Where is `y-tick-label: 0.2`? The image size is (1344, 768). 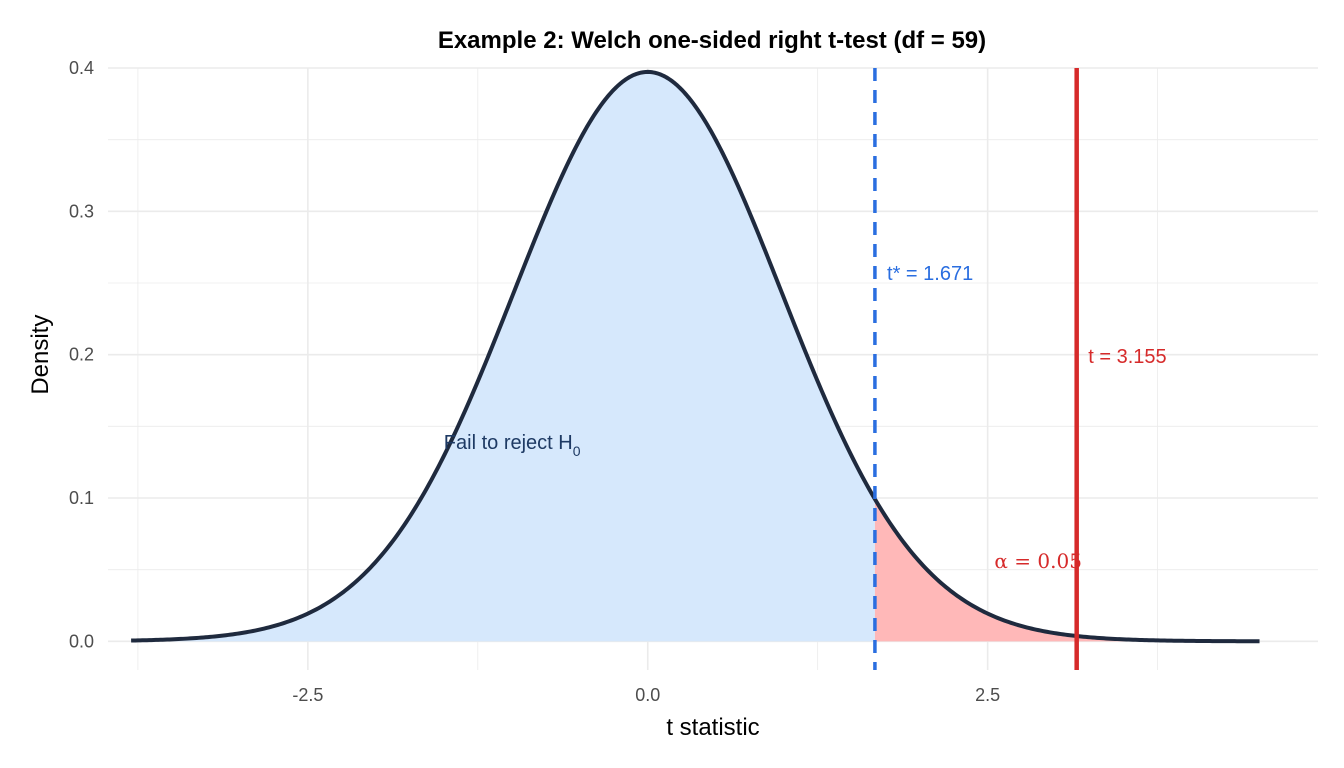
y-tick-label: 0.2 is located at coordinates (81, 355).